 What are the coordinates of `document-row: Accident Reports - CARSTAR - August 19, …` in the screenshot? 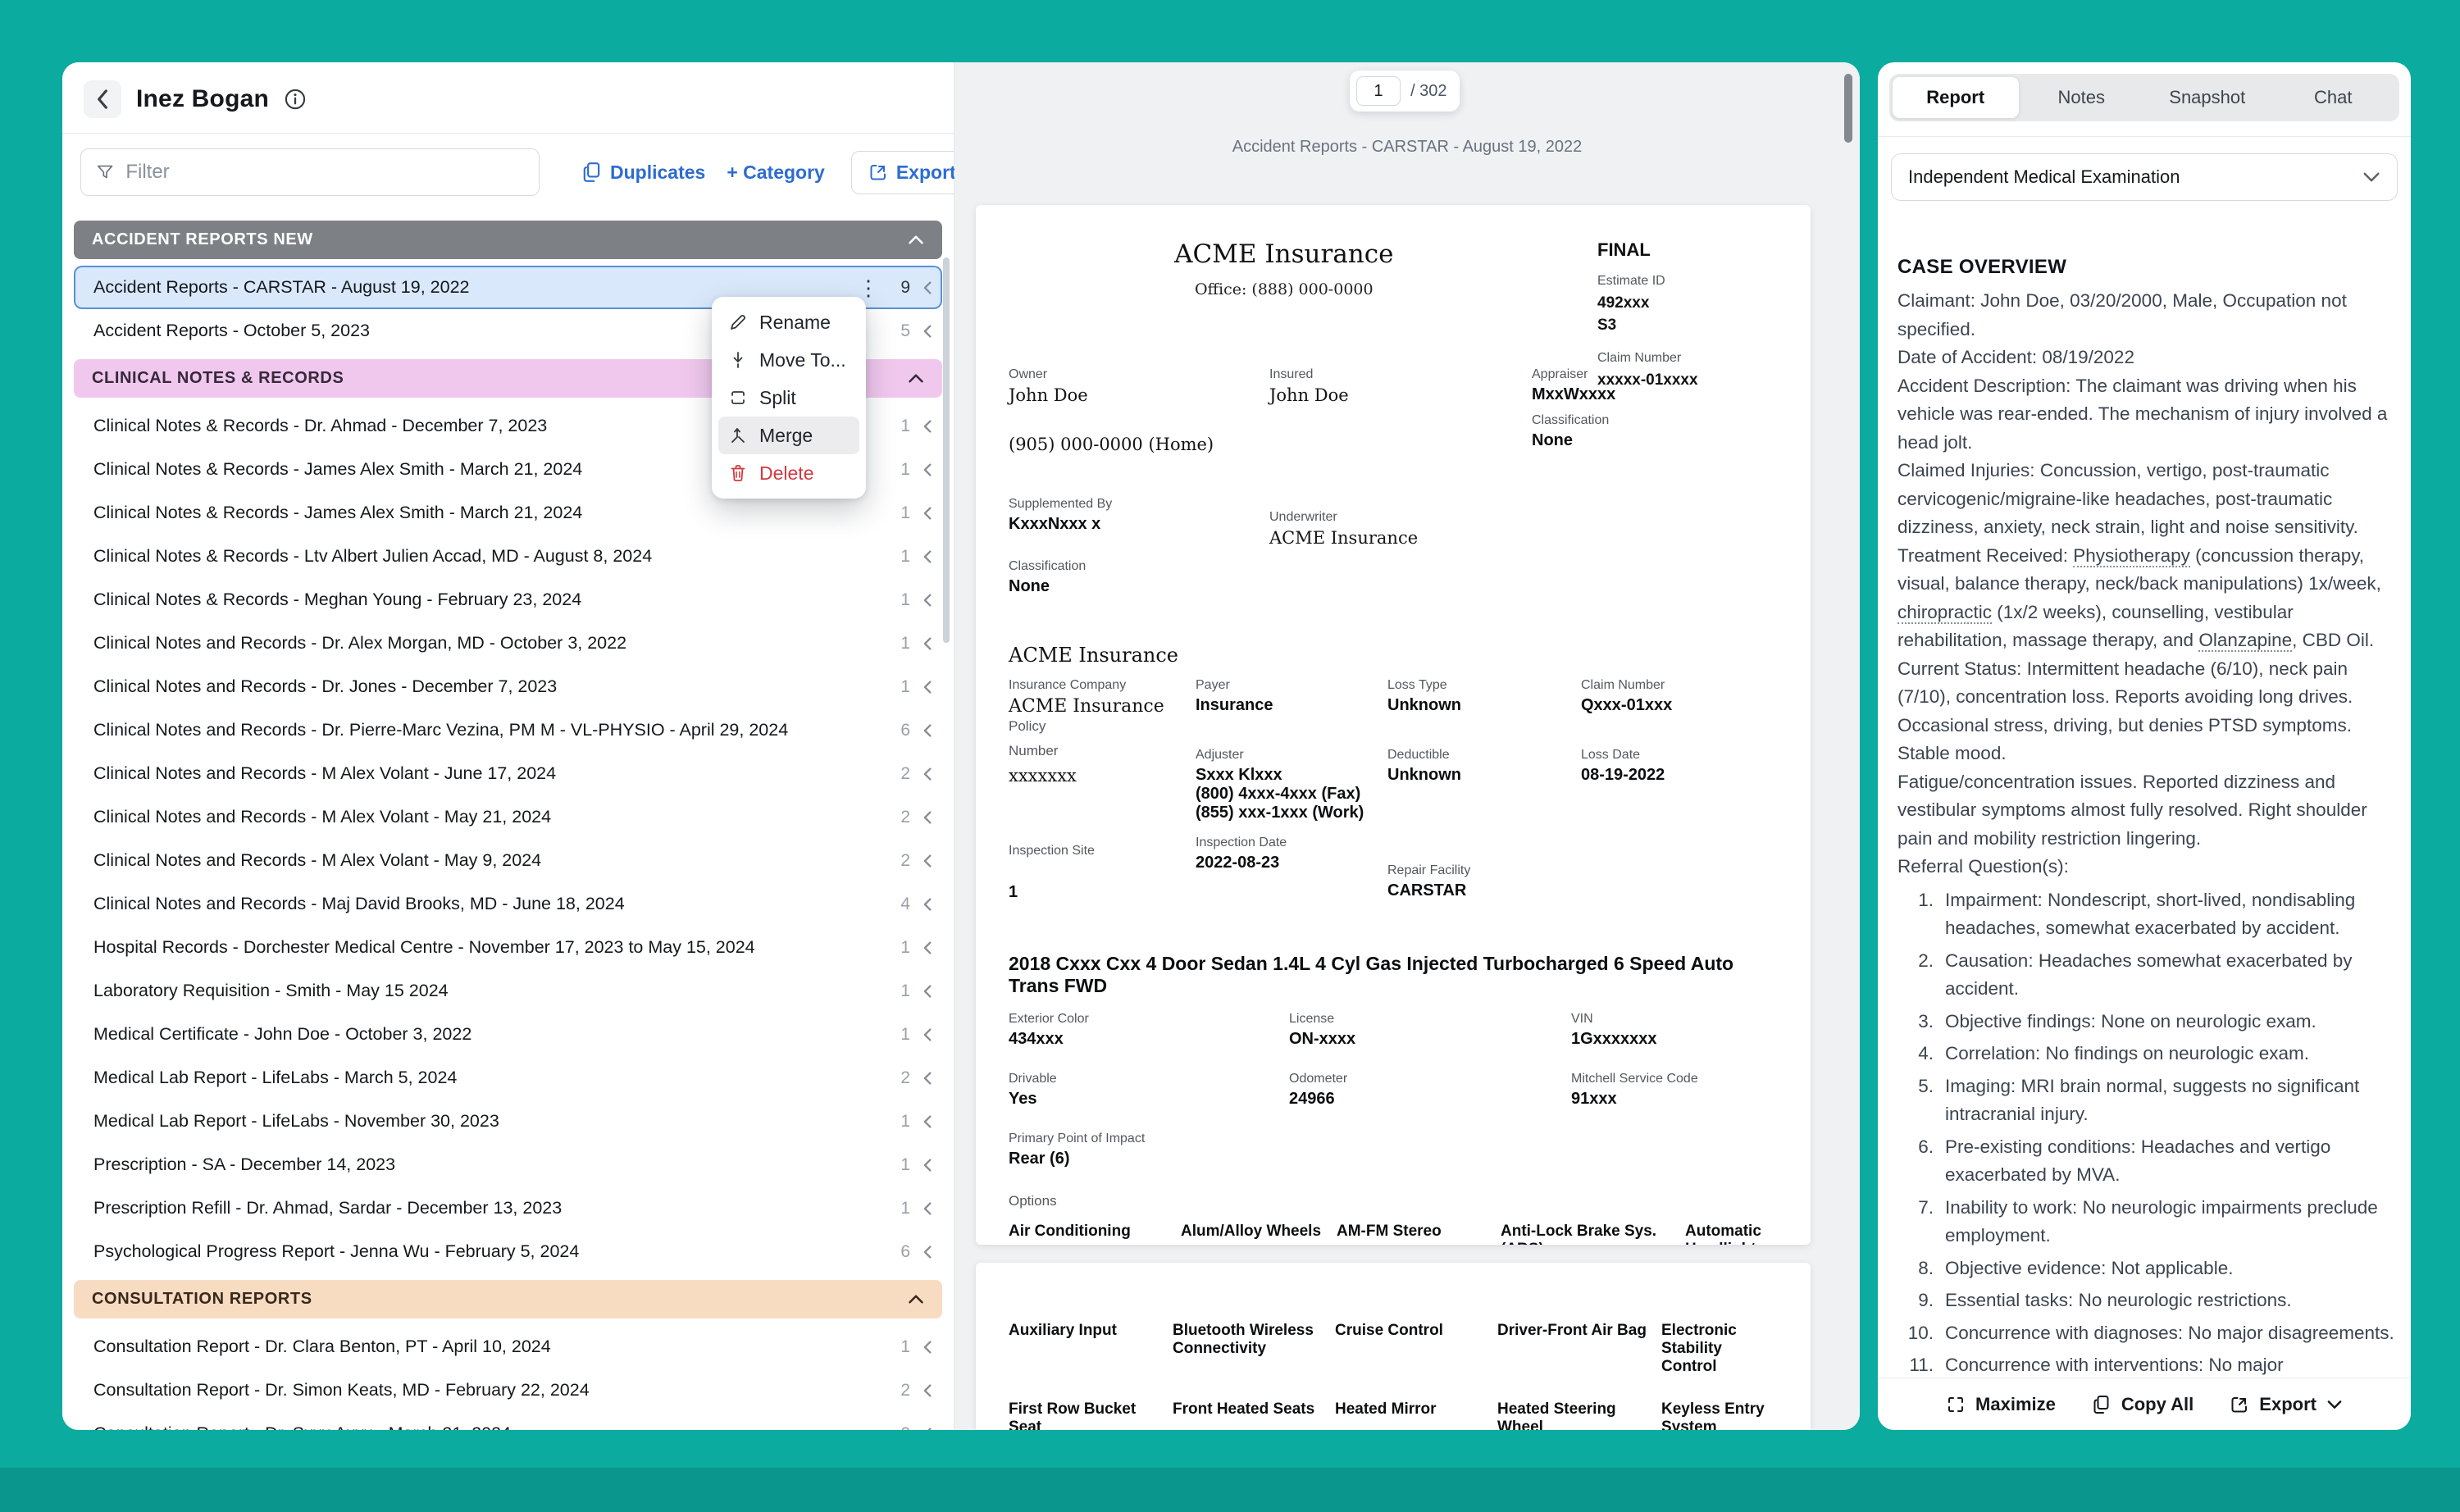 It's located at (508, 287).